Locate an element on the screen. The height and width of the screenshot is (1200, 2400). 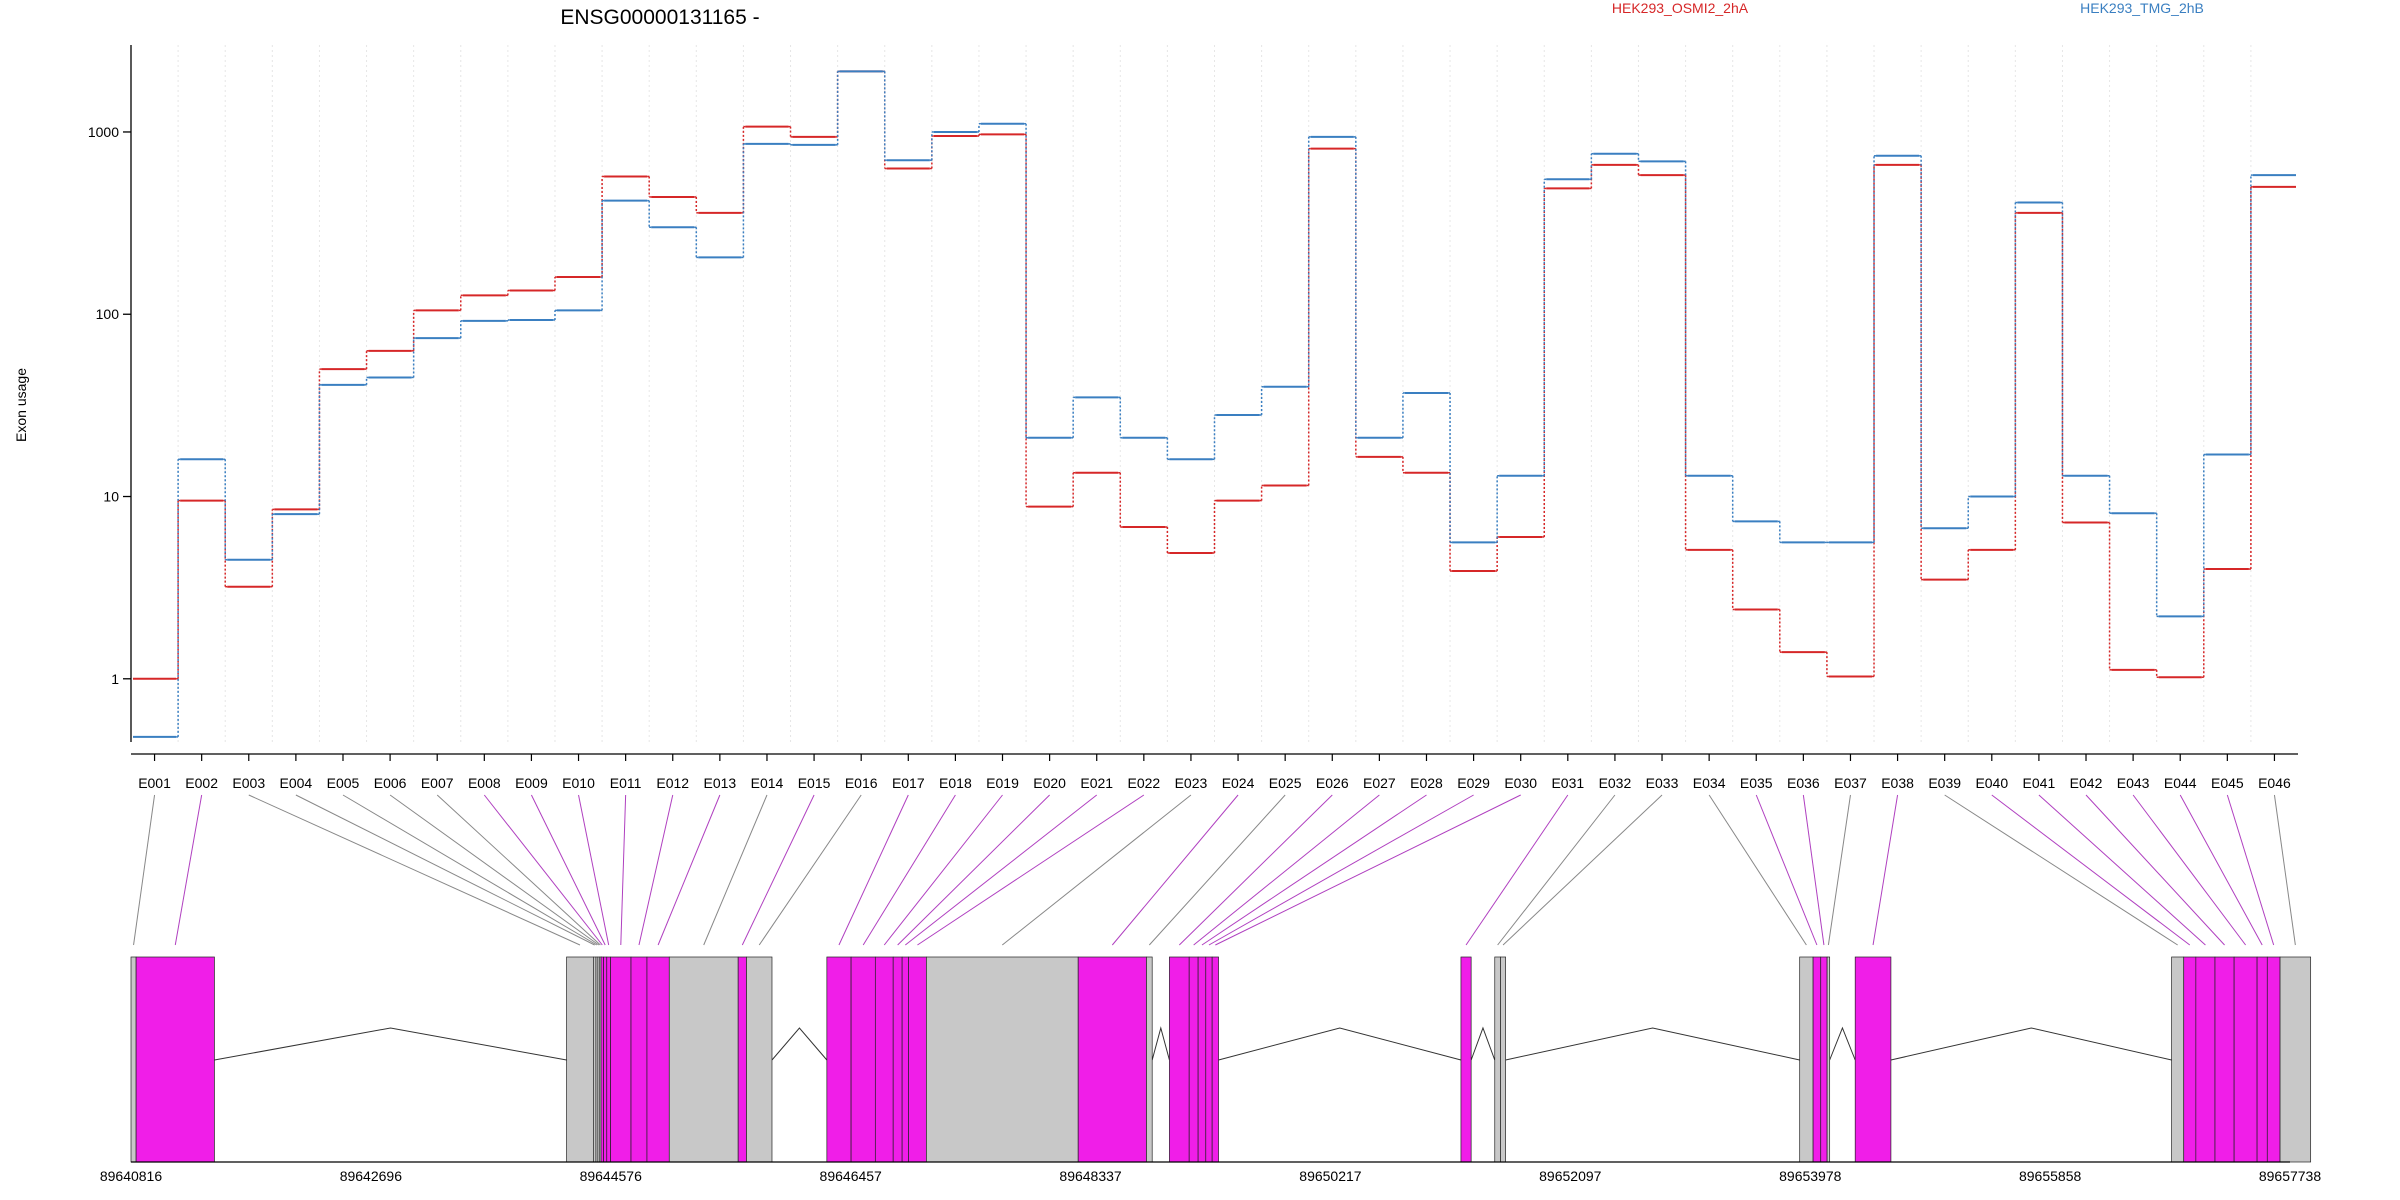
x-tick-label: E025 is located at coordinates (1285, 783).